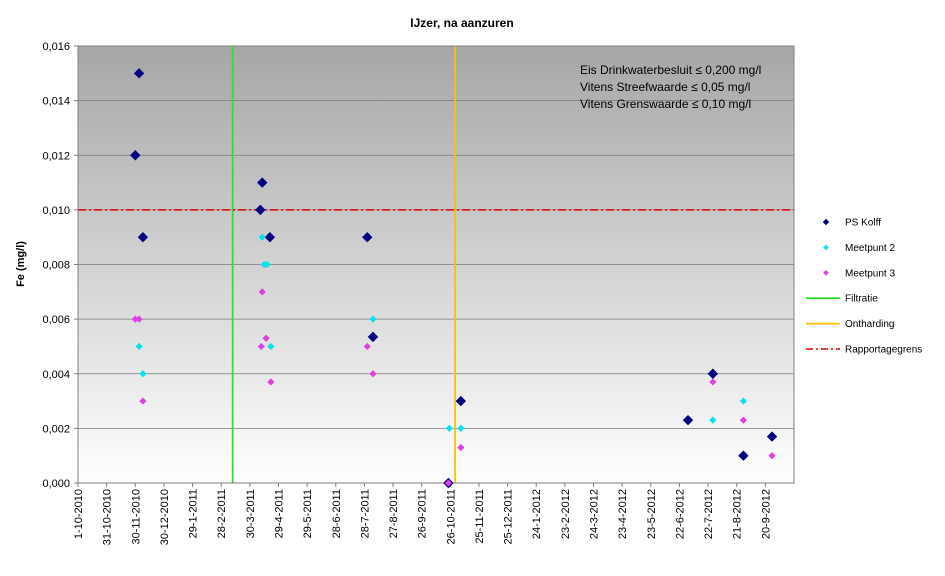 The image size is (945, 576). What do you see at coordinates (337, 513) in the screenshot?
I see `x-tick-label: 28-6-2011` at bounding box center [337, 513].